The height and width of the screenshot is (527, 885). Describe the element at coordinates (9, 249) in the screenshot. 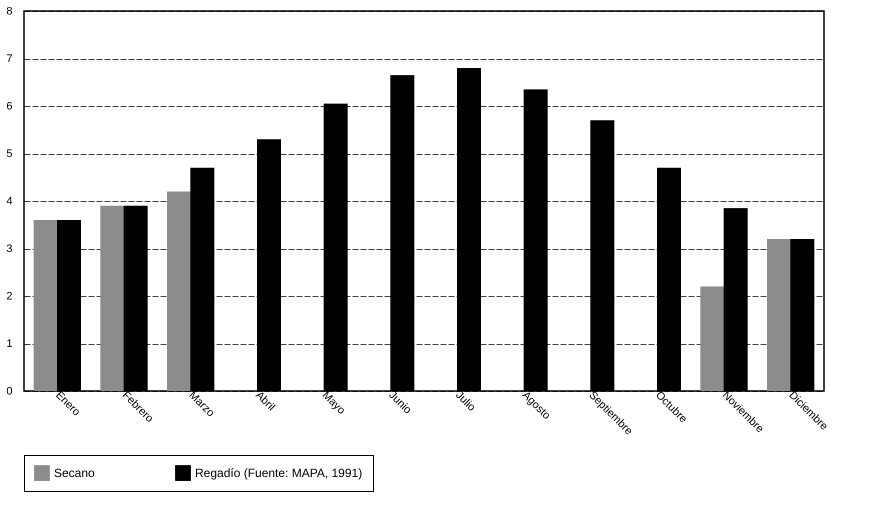

I see `y-tick-label: 3` at that location.